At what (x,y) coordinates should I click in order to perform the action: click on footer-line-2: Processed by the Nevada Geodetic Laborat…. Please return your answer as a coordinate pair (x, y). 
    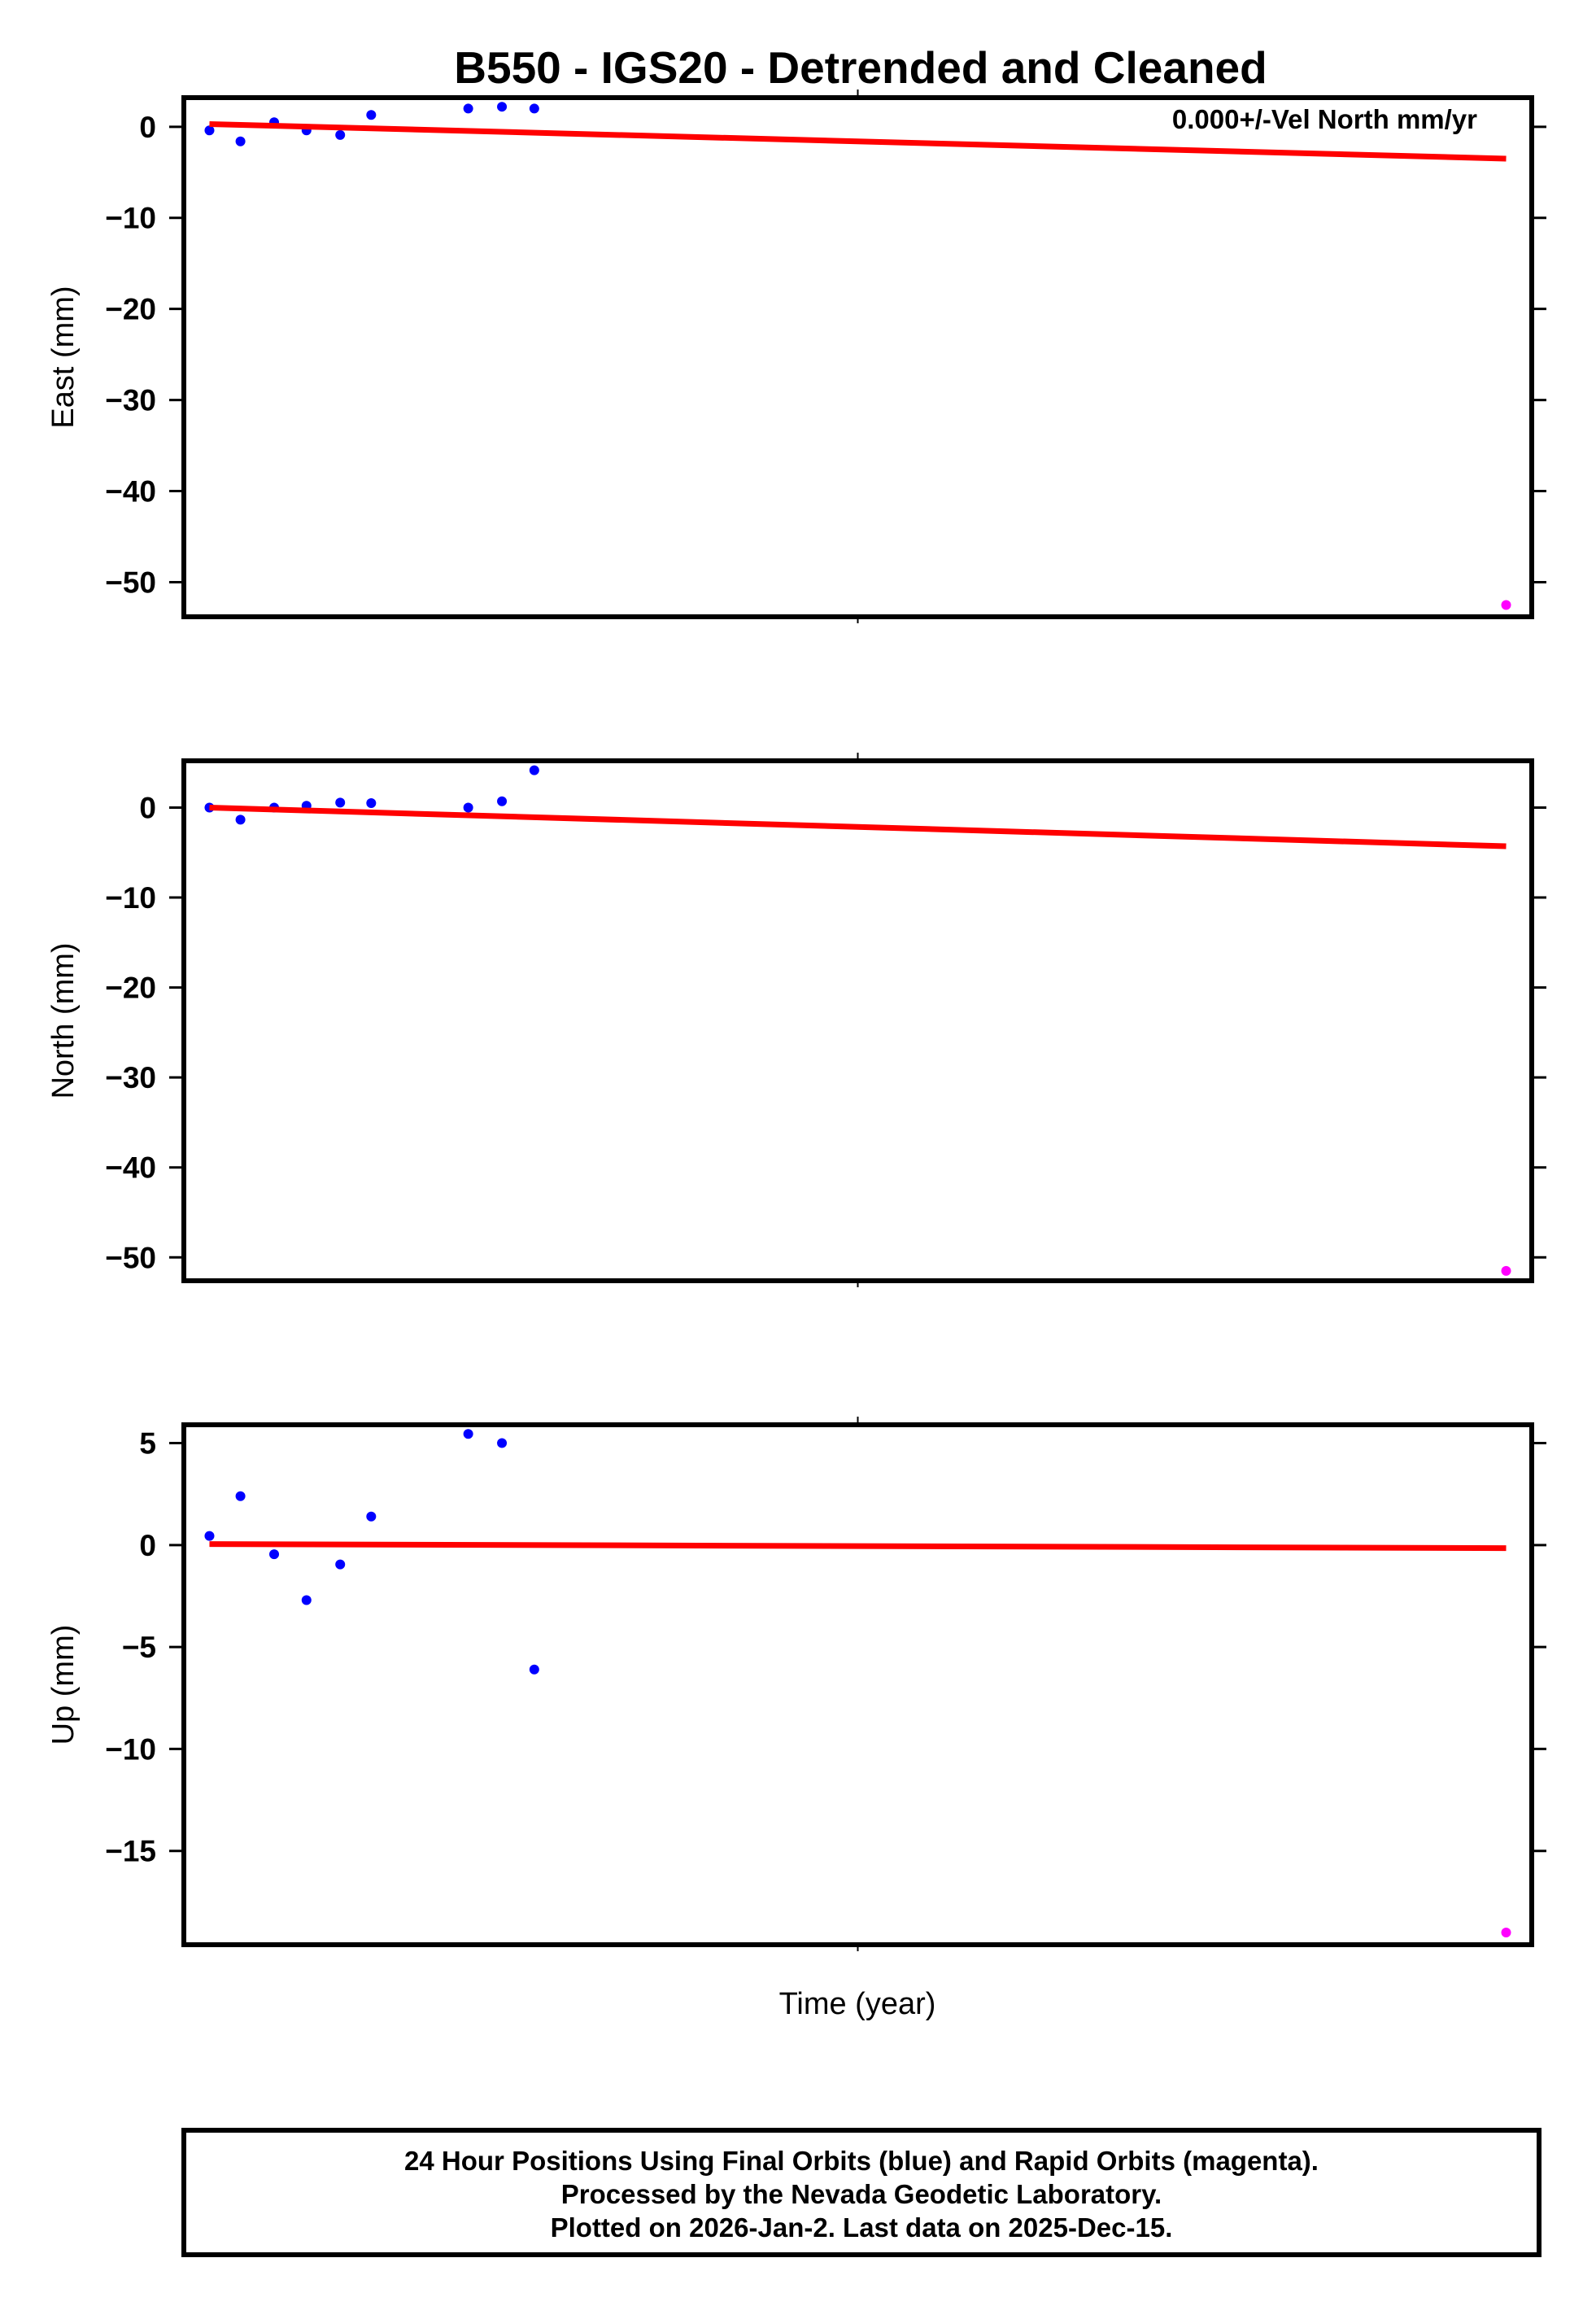
    Looking at the image, I should click on (861, 2194).